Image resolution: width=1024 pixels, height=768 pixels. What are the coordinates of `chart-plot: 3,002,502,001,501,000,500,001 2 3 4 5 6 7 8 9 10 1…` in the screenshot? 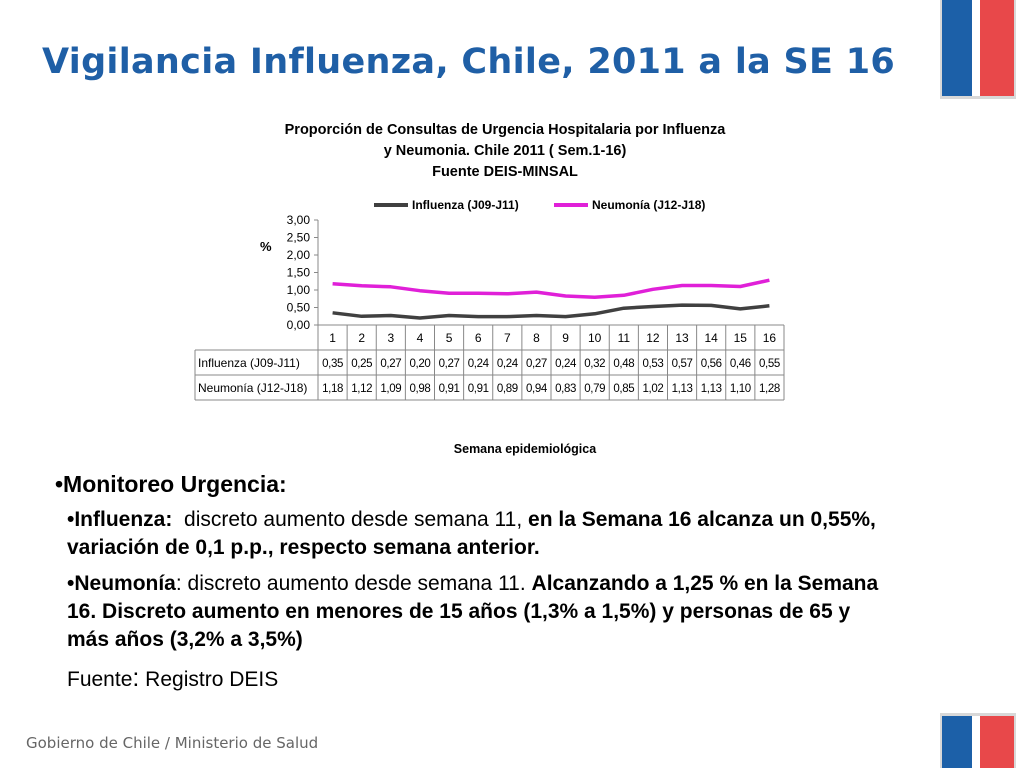 It's located at (489, 307).